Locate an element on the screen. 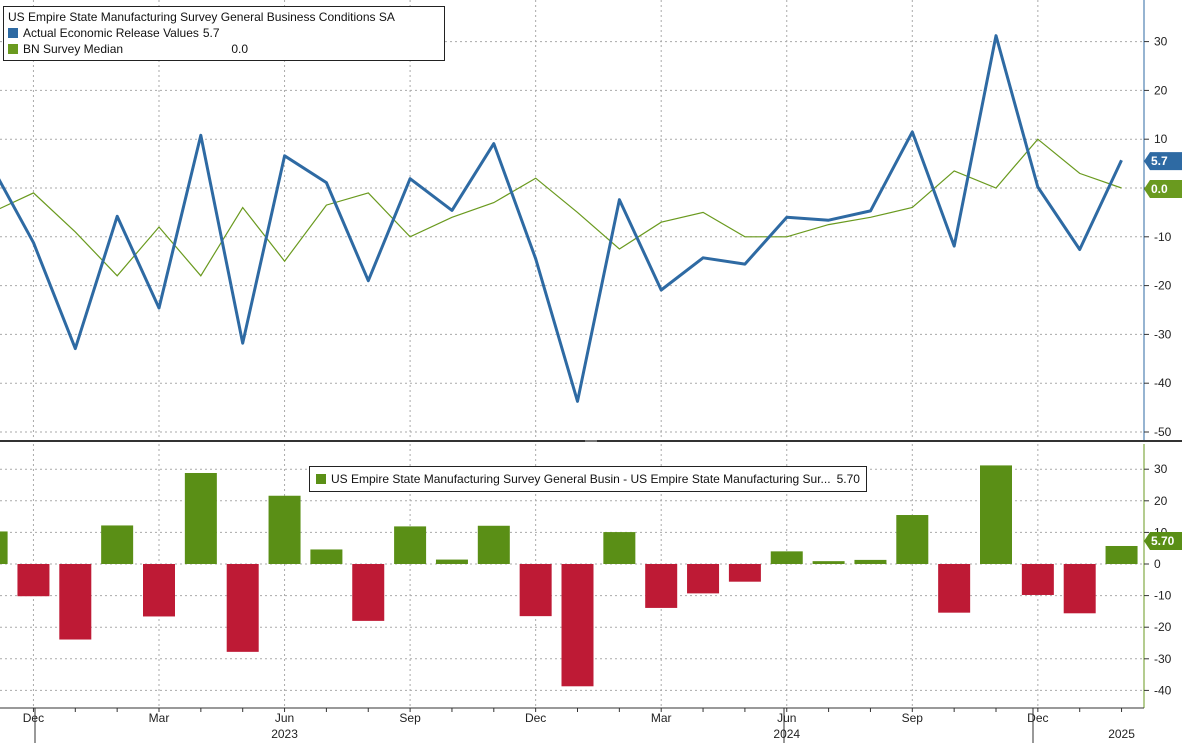  legend-median-value: 0.0 is located at coordinates (239, 49).